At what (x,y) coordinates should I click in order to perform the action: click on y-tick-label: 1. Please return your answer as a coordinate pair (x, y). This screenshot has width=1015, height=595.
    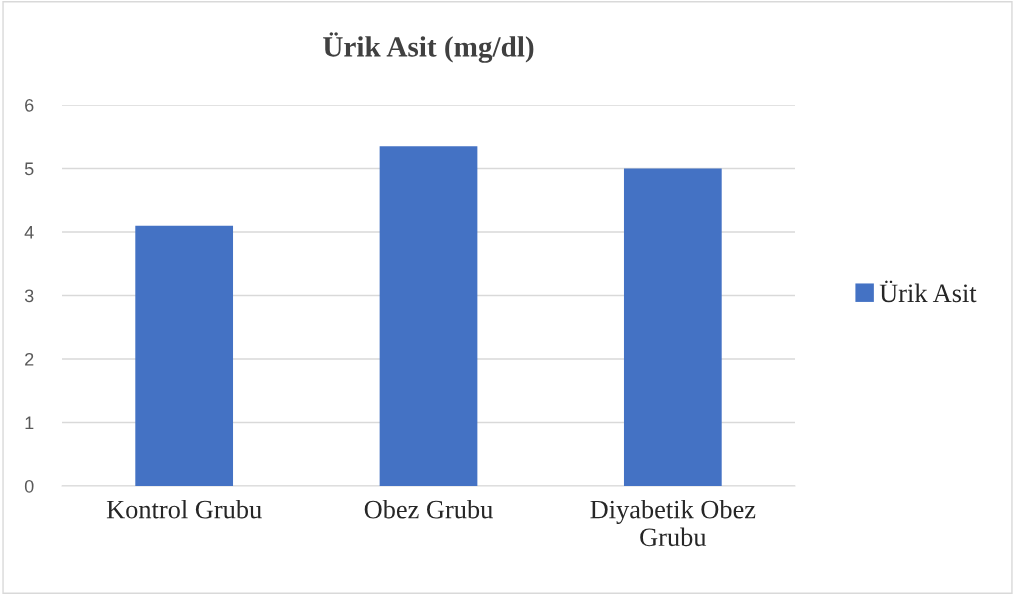
    Looking at the image, I should click on (29, 423).